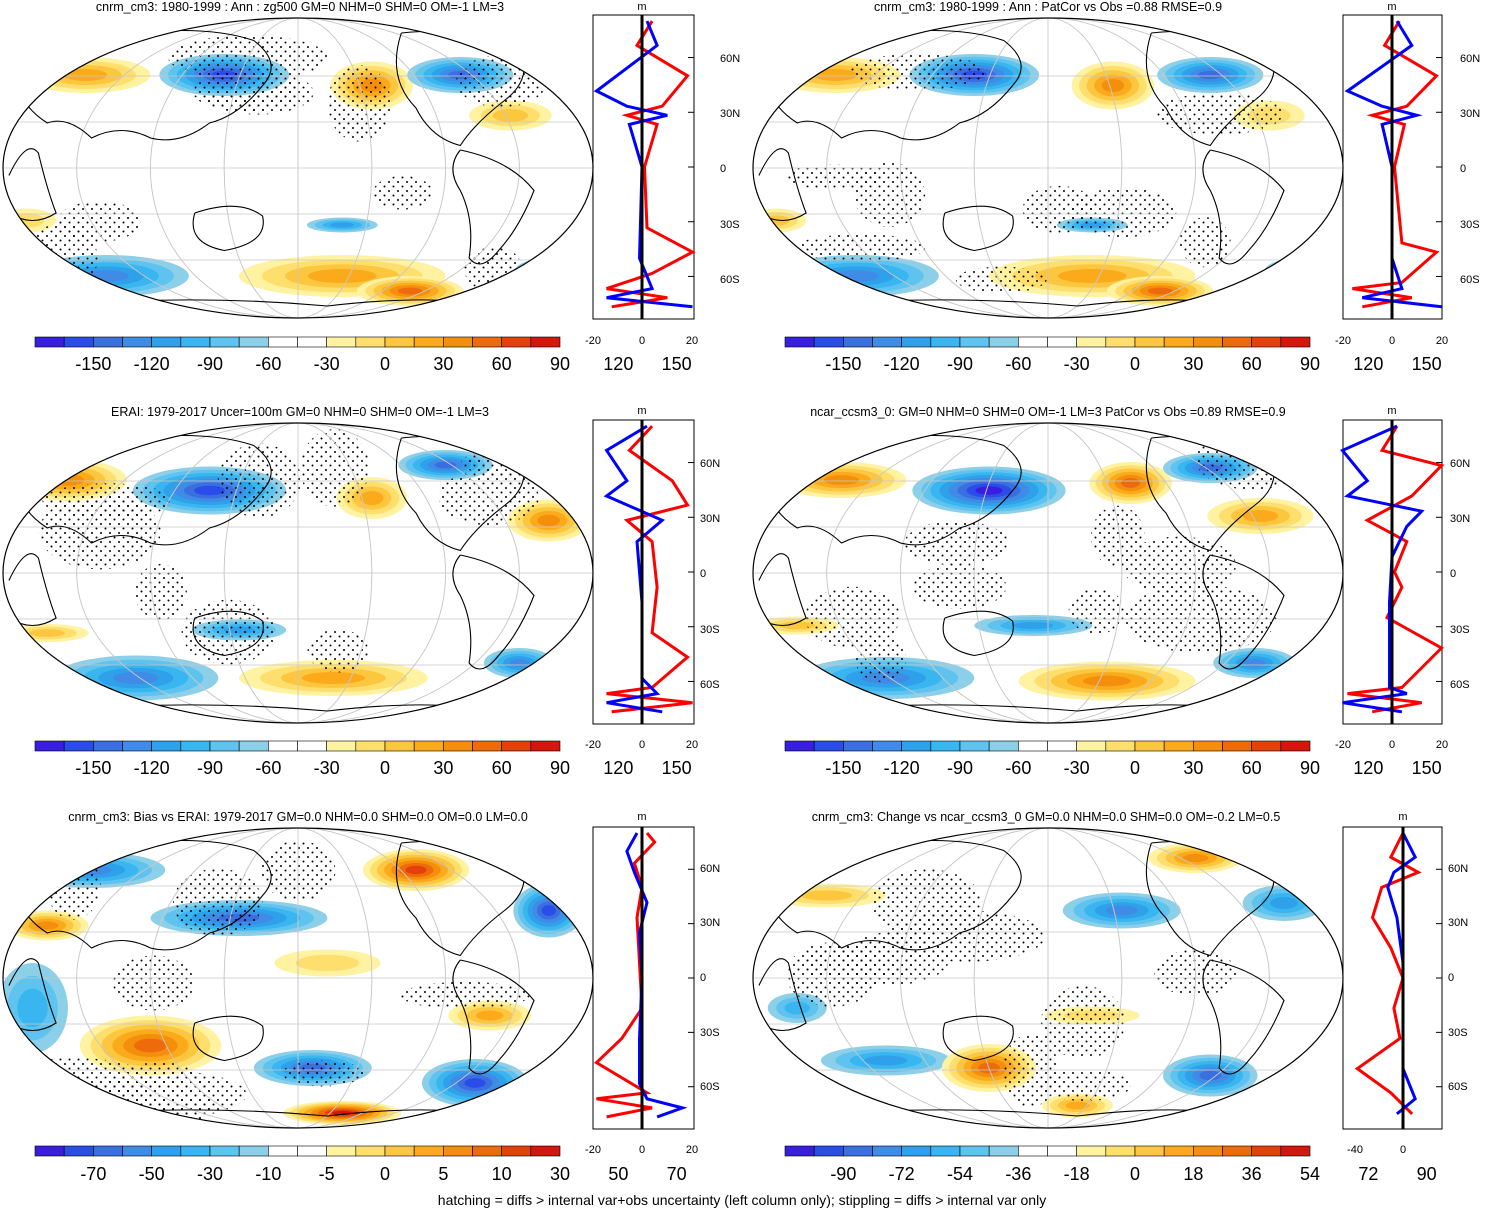 The width and height of the screenshot is (1485, 1211). What do you see at coordinates (1470, 59) in the screenshot?
I see `panel-2-lat-label: 60N` at bounding box center [1470, 59].